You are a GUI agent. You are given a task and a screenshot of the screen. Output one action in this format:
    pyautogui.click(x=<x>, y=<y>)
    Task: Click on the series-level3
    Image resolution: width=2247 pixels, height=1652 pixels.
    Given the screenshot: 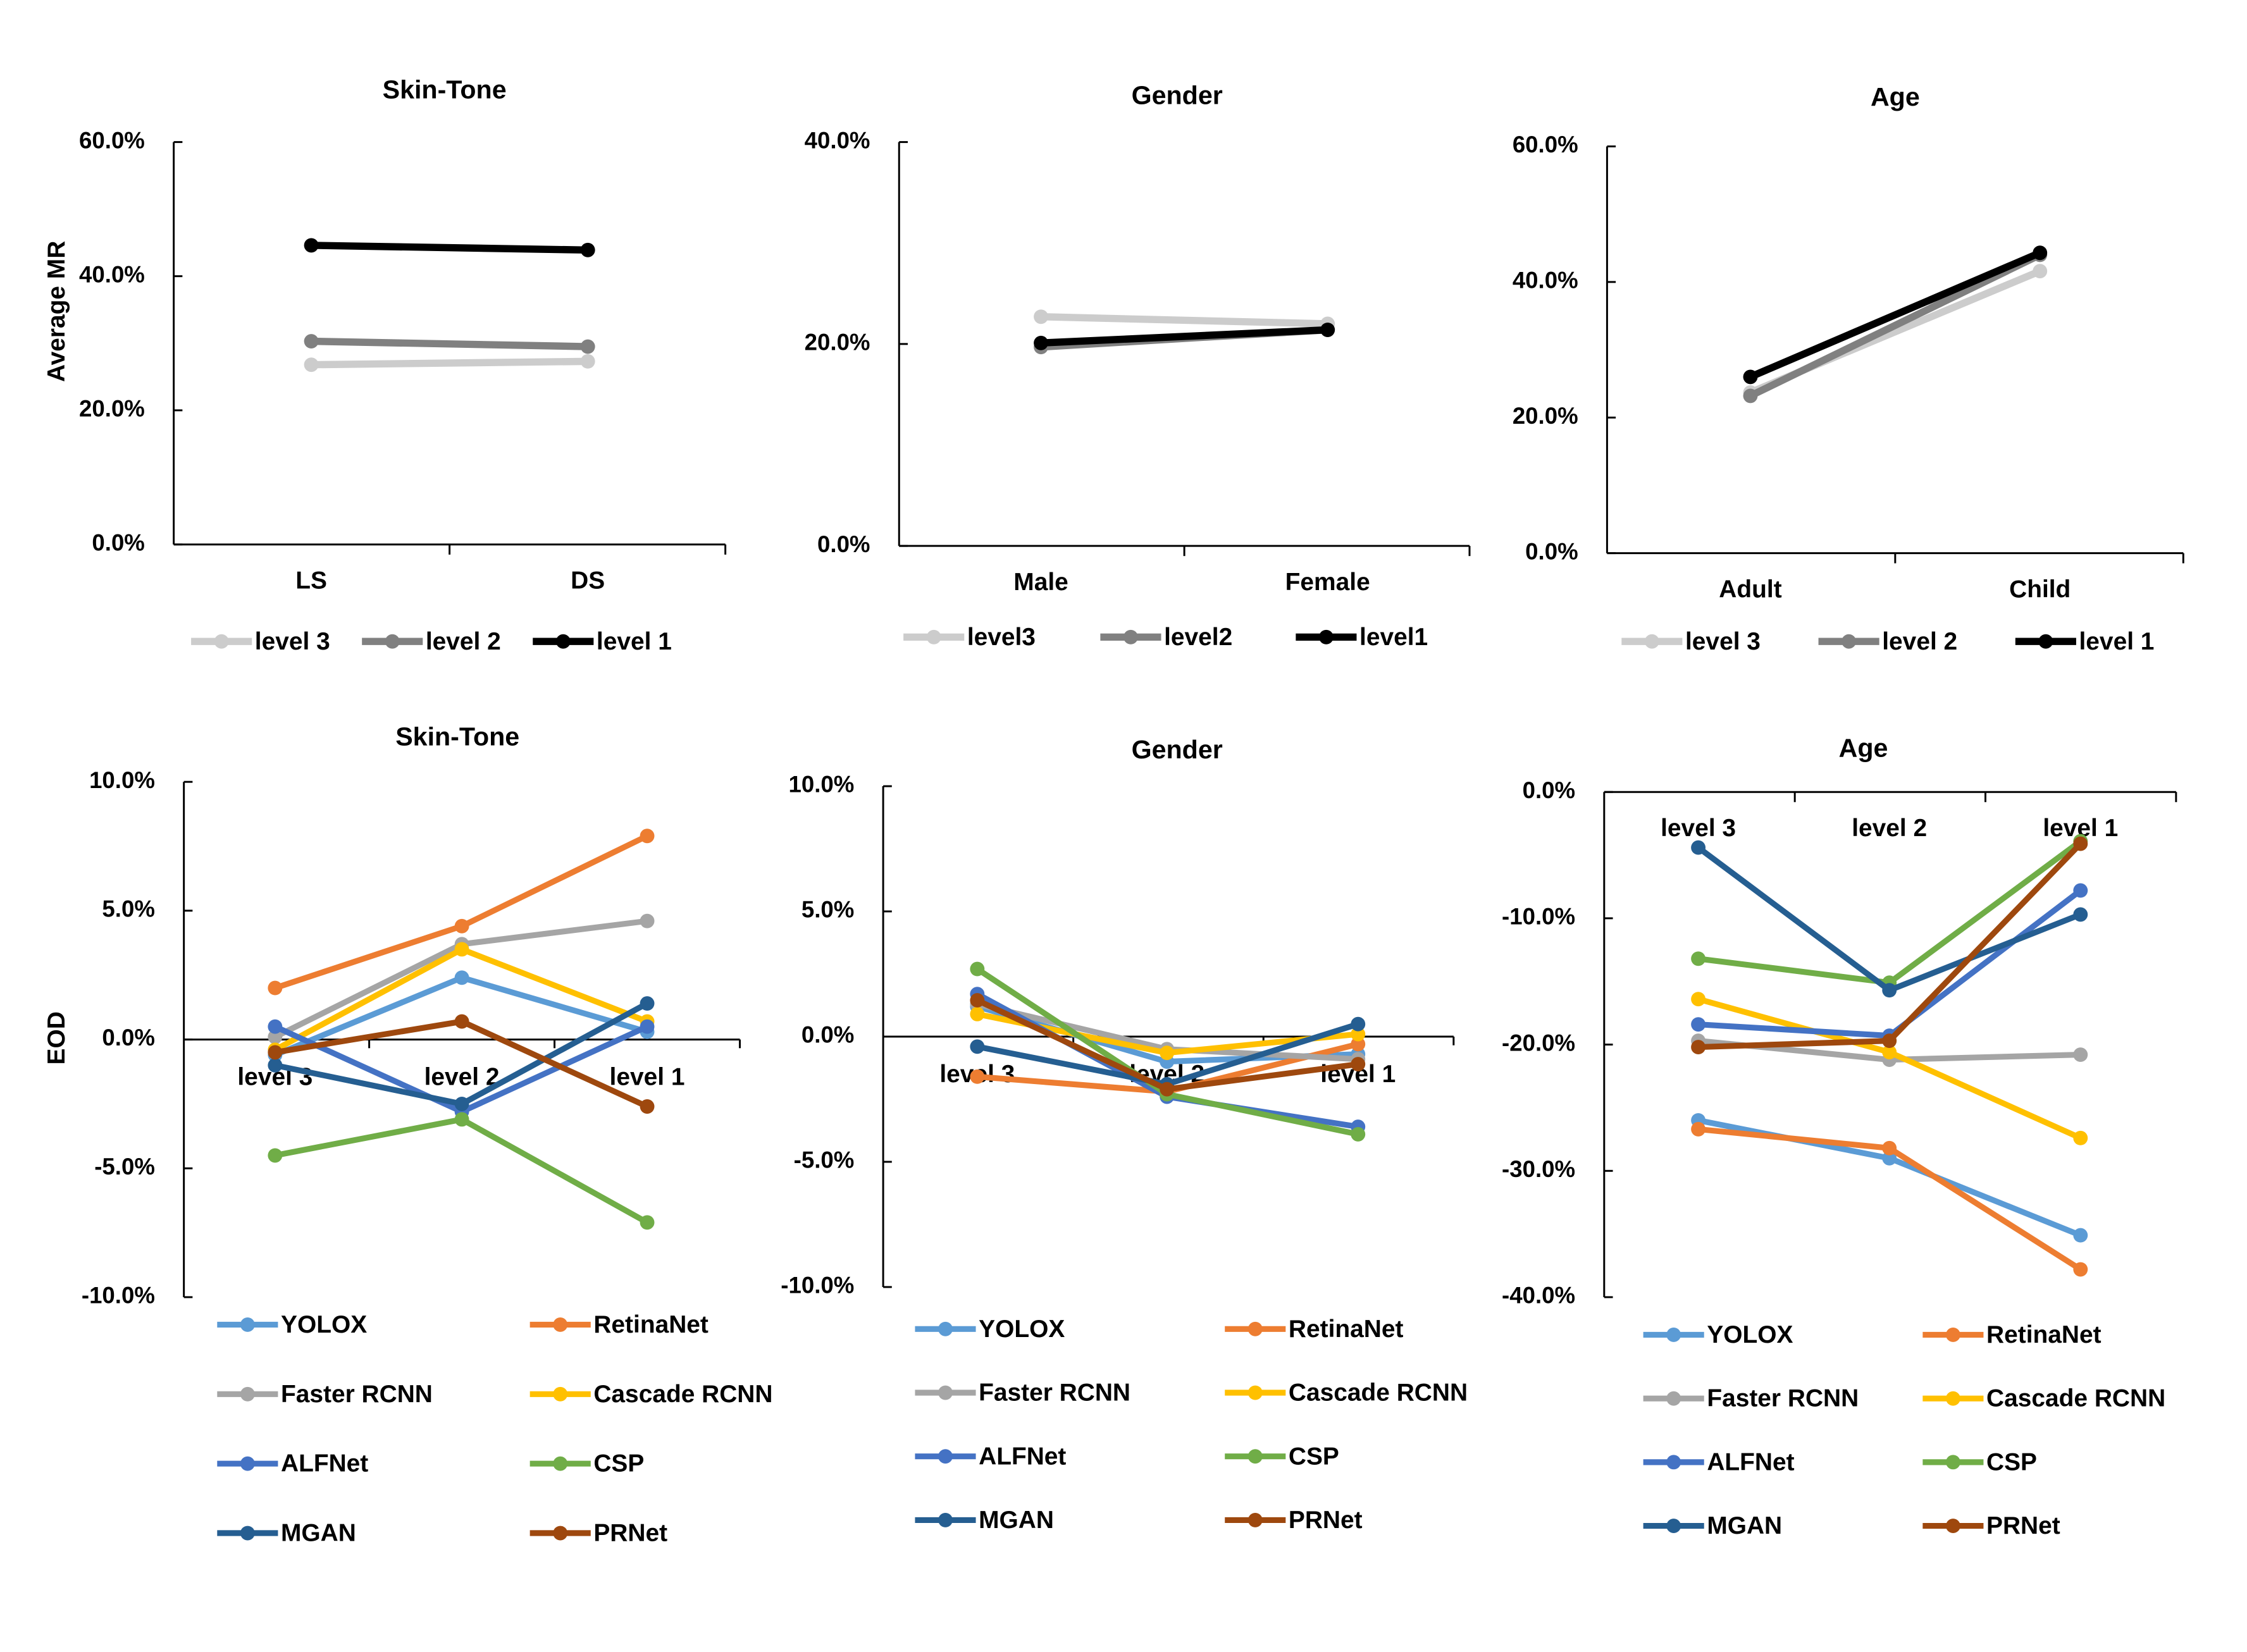 What is the action you would take?
    pyautogui.click(x=1184, y=320)
    